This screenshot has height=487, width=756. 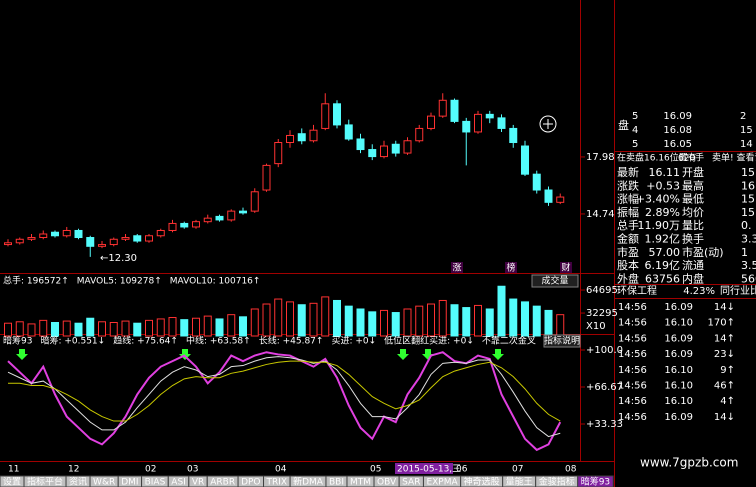 I want to click on tab-label: EXPMA, so click(x=442, y=482).